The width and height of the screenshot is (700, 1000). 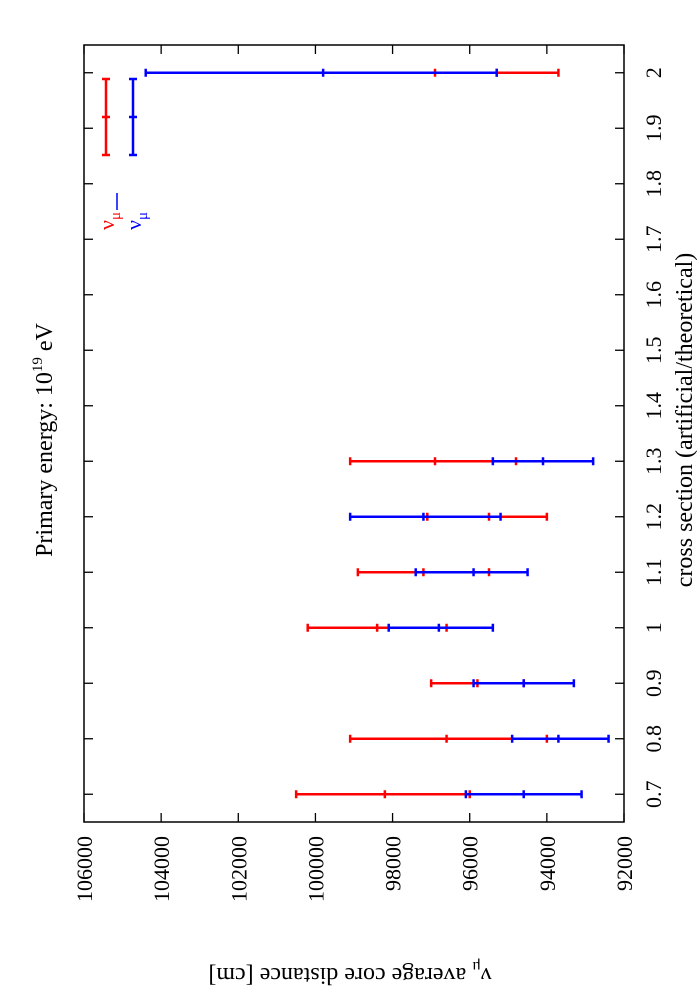 What do you see at coordinates (476, 966) in the screenshot?
I see `y-axis-label-subscript: μ` at bounding box center [476, 966].